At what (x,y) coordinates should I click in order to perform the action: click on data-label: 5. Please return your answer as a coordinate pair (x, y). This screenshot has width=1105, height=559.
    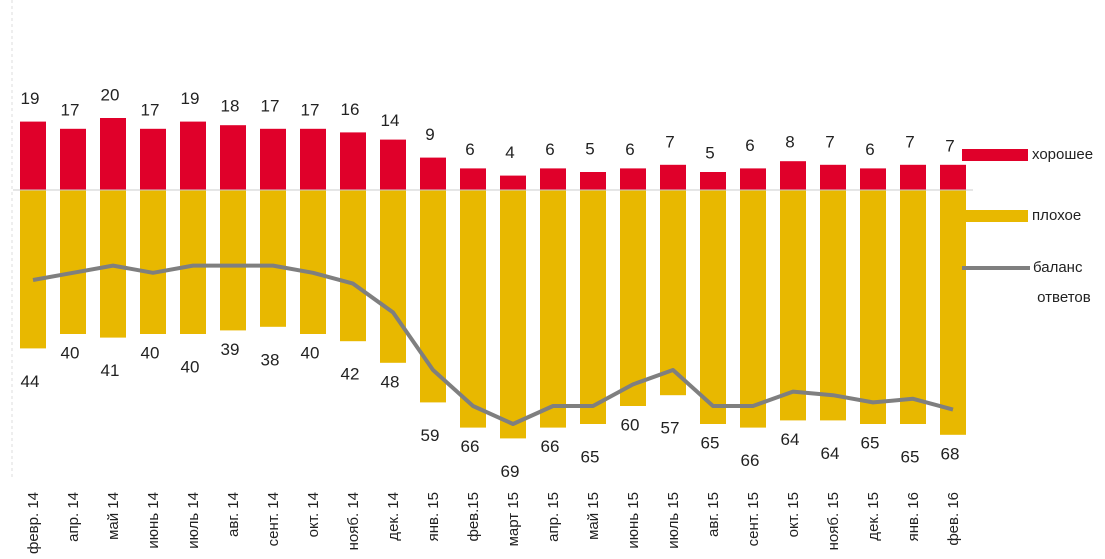
    Looking at the image, I should click on (589, 148).